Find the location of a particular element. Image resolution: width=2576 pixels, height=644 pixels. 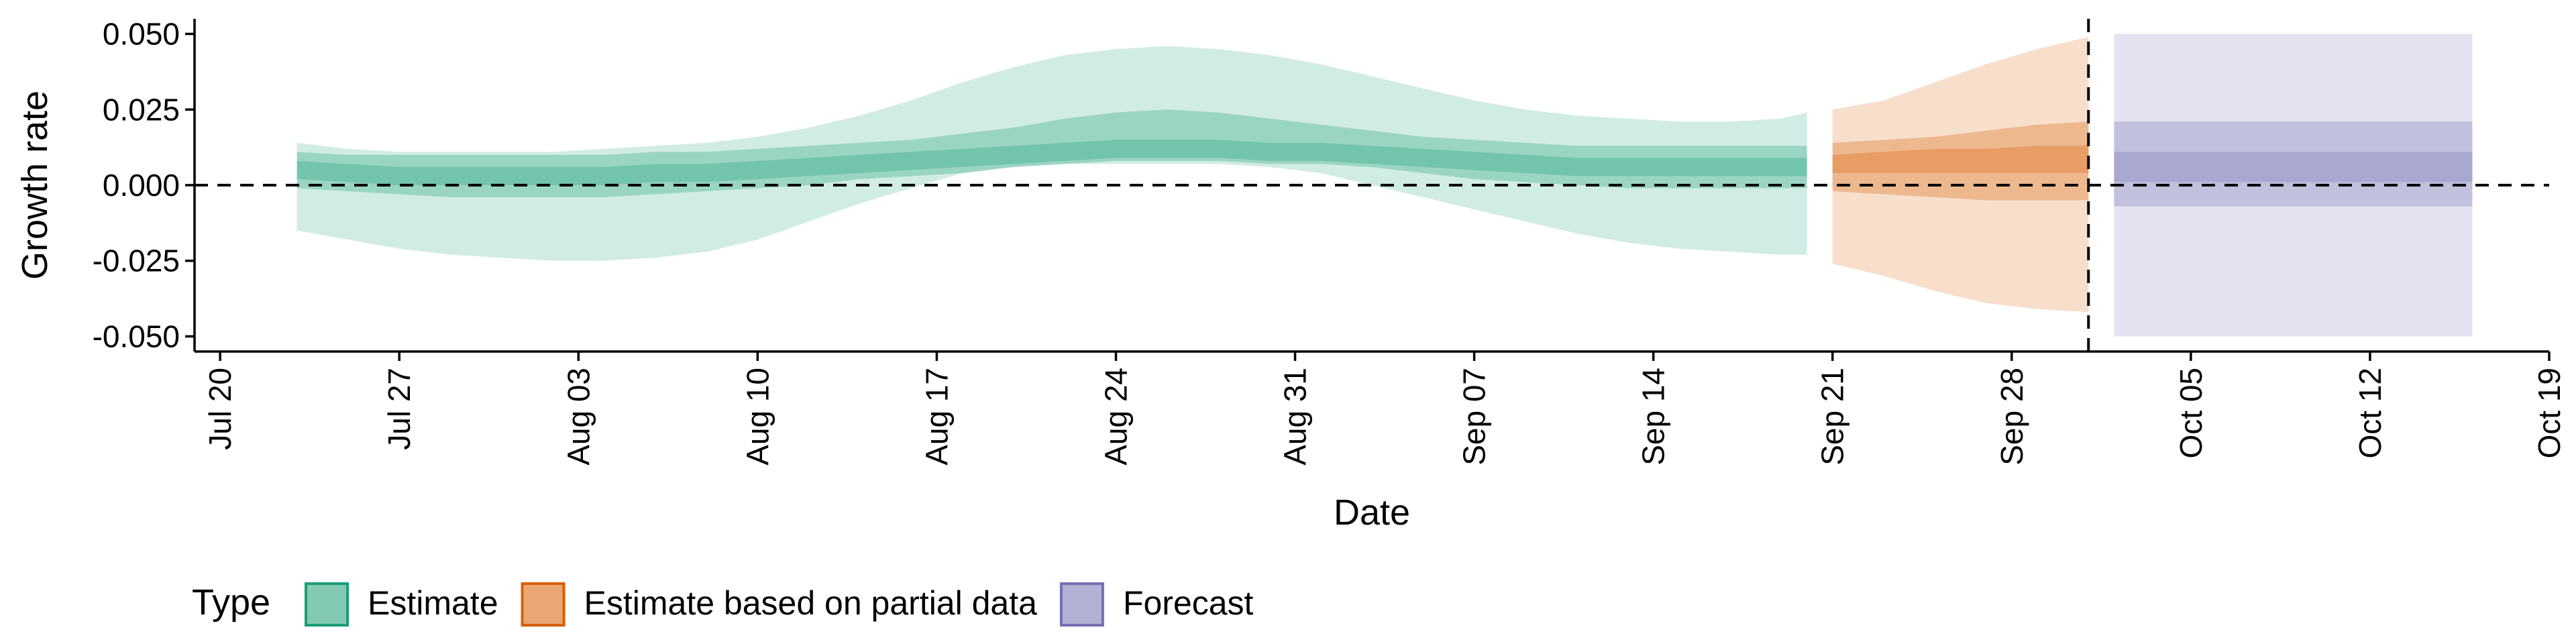

y-tick-label: -0.025 is located at coordinates (136, 261).